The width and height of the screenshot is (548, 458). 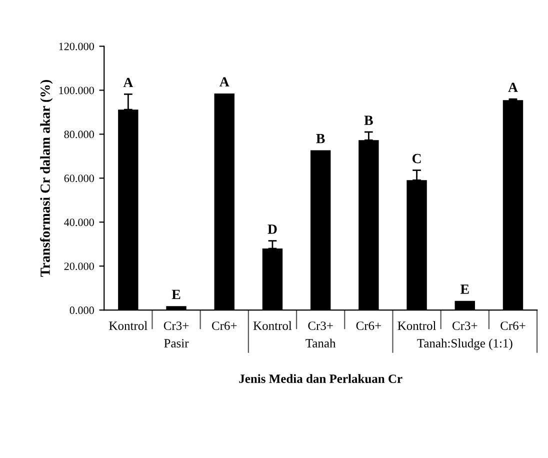 What do you see at coordinates (79, 178) in the screenshot?
I see `y-tick-label: 60.000` at bounding box center [79, 178].